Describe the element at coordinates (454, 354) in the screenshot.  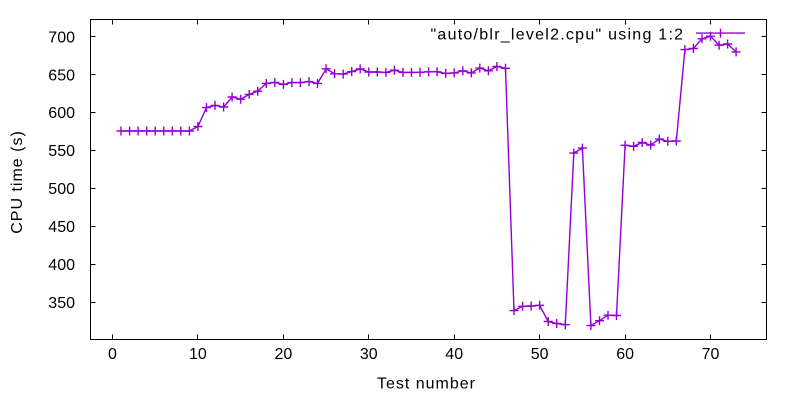
I see `svg-text: 40` at that location.